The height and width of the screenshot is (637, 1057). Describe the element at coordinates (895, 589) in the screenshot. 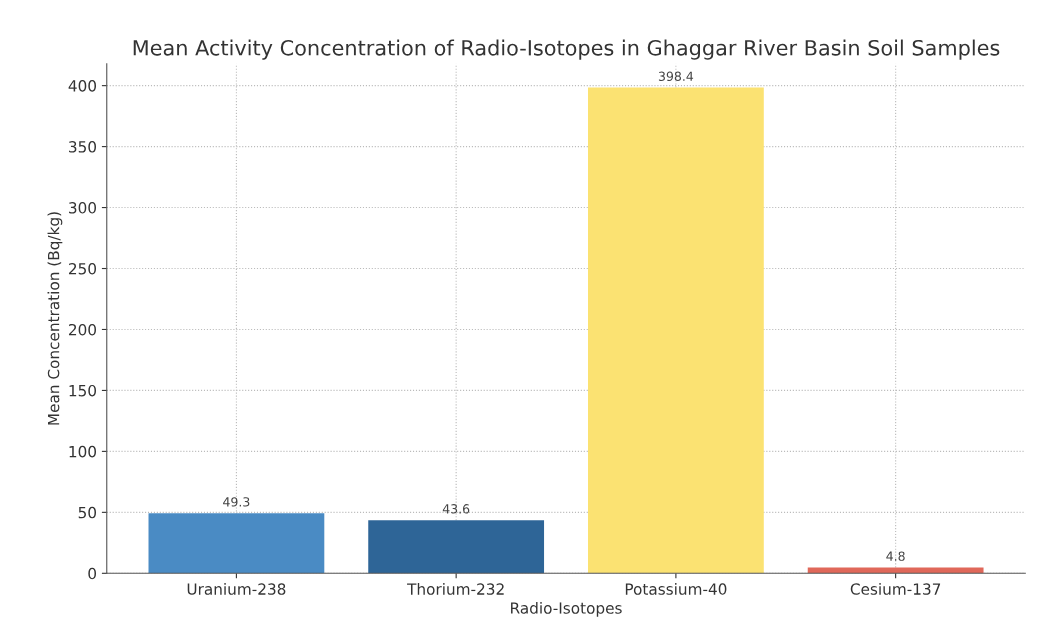

I see `x-tick-label: Cesium-137` at that location.